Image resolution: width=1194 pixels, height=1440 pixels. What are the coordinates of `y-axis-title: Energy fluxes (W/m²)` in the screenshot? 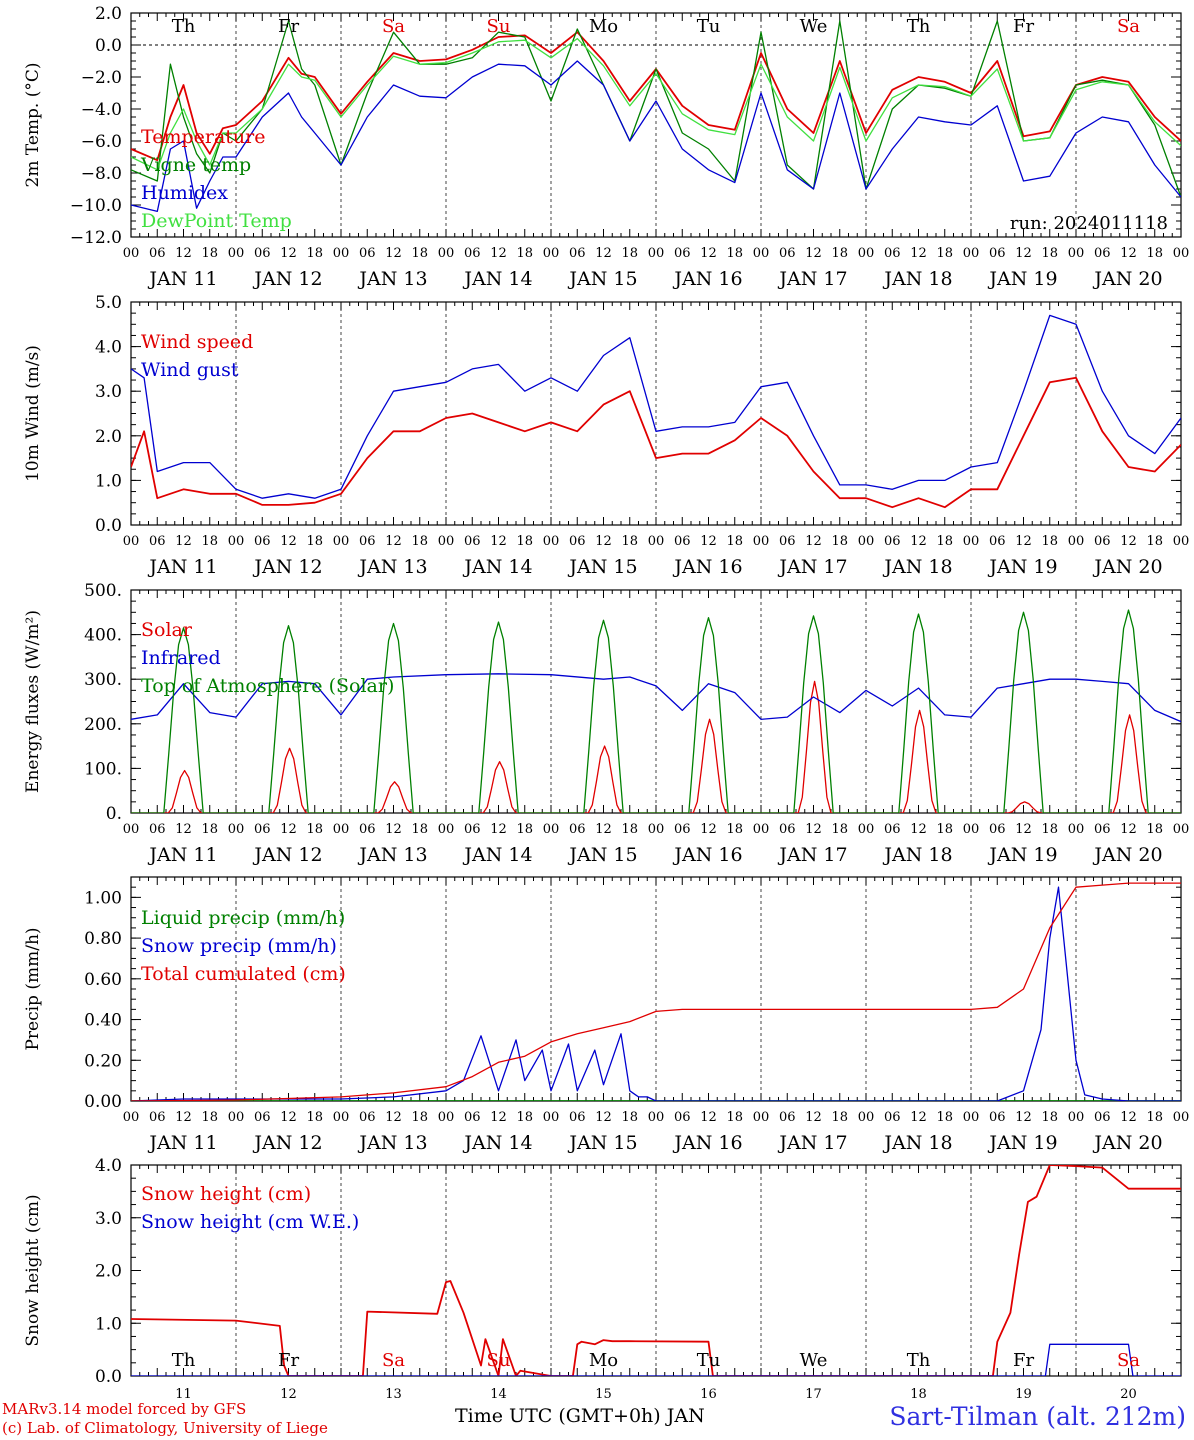 It's located at (33, 701).